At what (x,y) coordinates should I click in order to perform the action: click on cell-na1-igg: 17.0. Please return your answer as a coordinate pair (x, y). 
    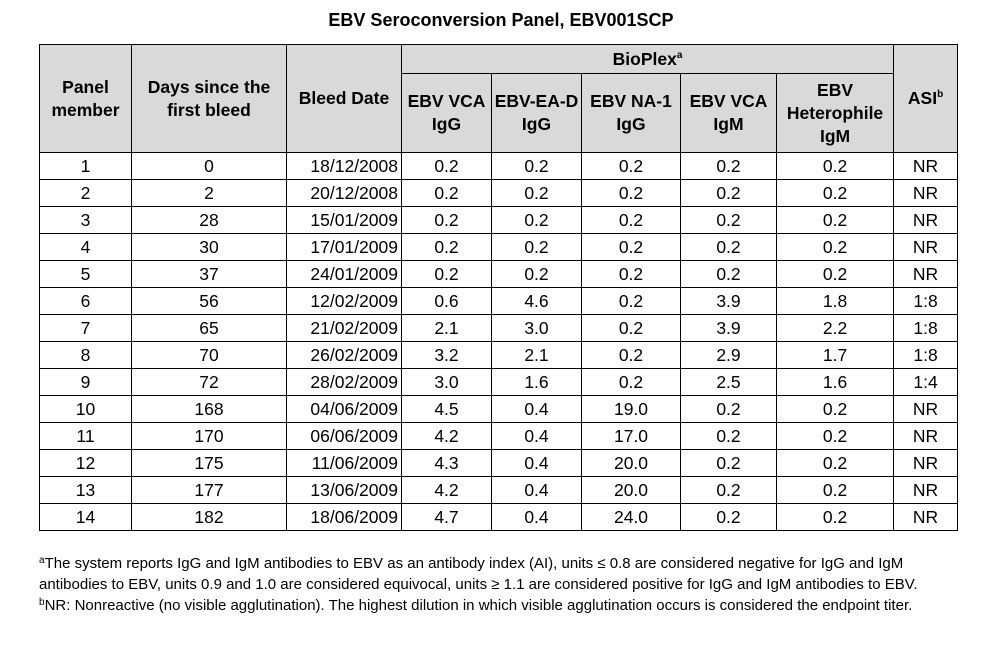
    Looking at the image, I should click on (631, 436).